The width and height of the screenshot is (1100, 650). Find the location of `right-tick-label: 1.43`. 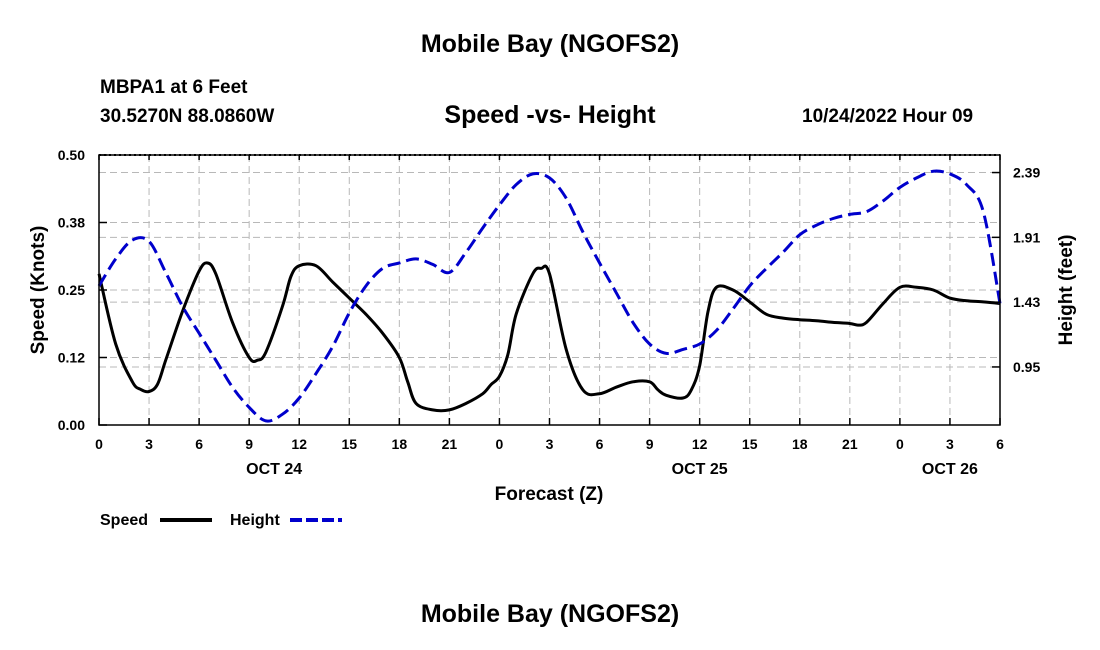

right-tick-label: 1.43 is located at coordinates (1026, 302).